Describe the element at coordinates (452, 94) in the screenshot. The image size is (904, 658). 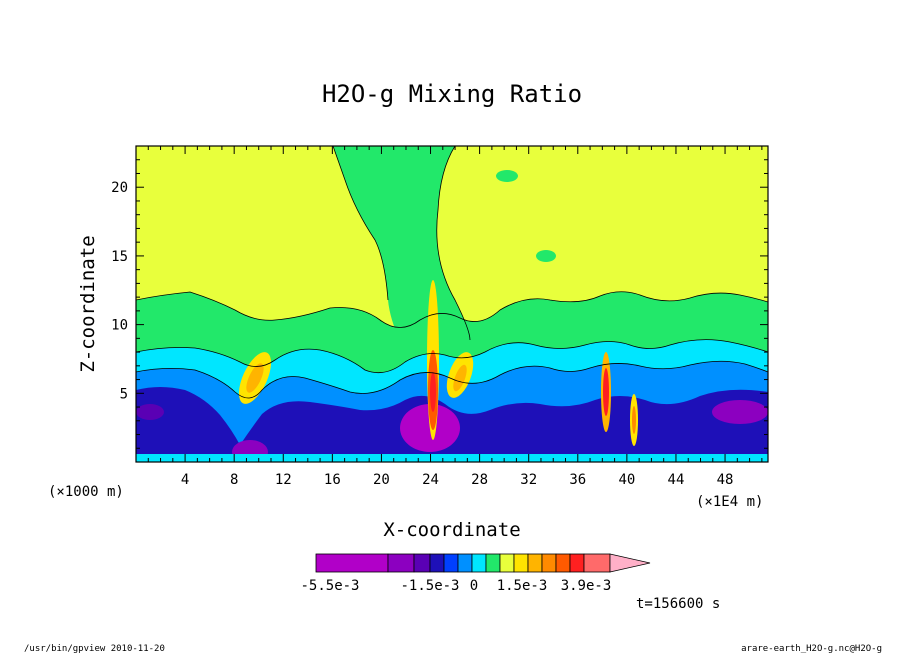
I see `chart-title: H2O-g Mixing Ratio` at that location.